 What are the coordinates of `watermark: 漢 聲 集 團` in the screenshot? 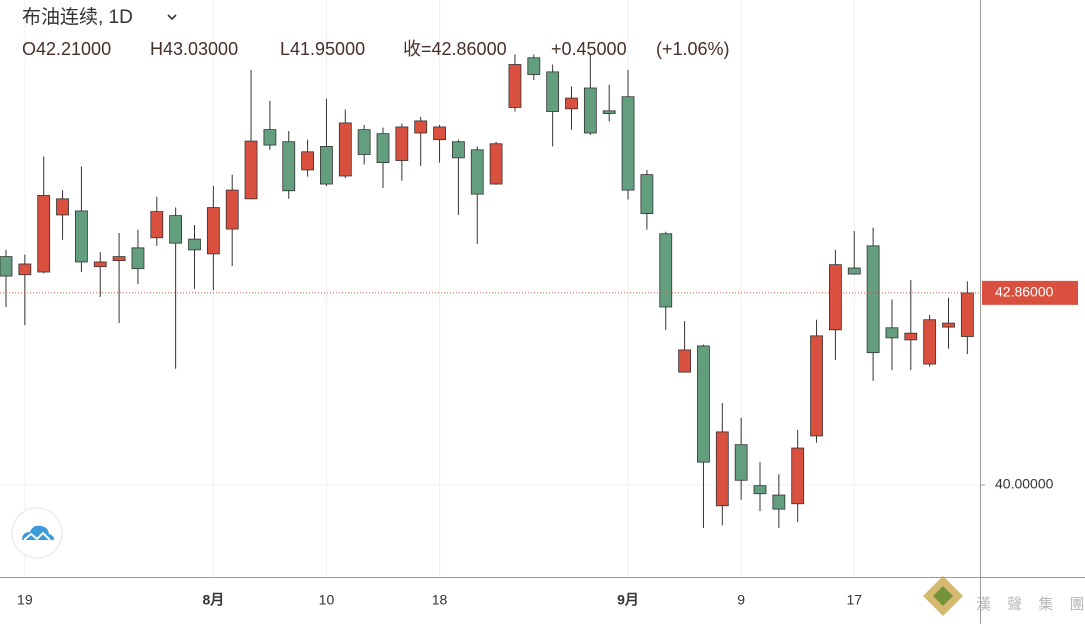 It's located at (1030, 604).